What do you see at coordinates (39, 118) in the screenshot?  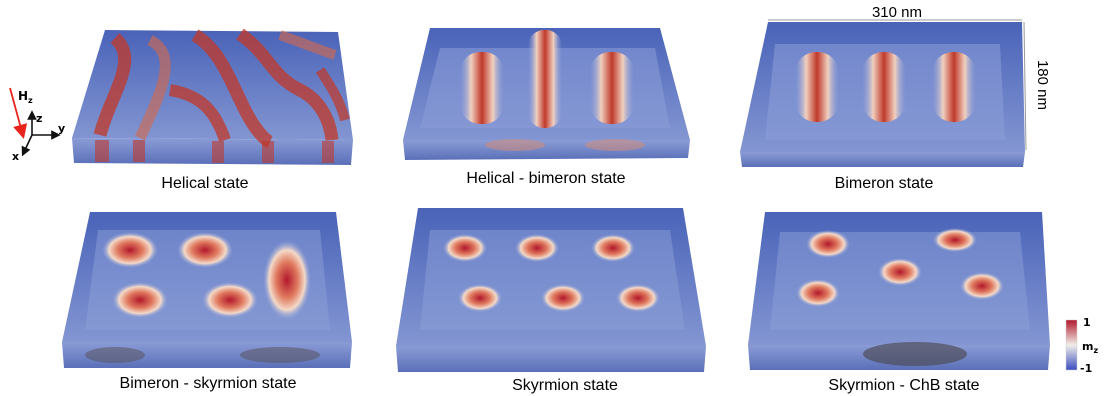 I see `z-label: z` at bounding box center [39, 118].